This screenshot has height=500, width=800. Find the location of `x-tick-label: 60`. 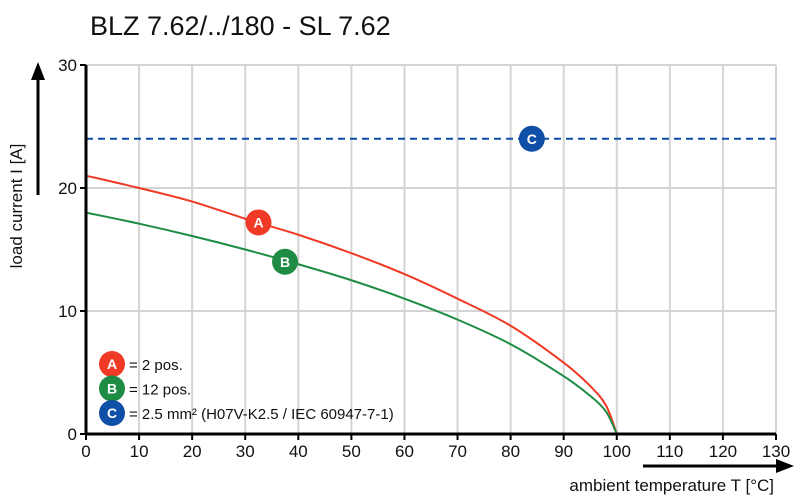

x-tick-label: 60 is located at coordinates (404, 451).